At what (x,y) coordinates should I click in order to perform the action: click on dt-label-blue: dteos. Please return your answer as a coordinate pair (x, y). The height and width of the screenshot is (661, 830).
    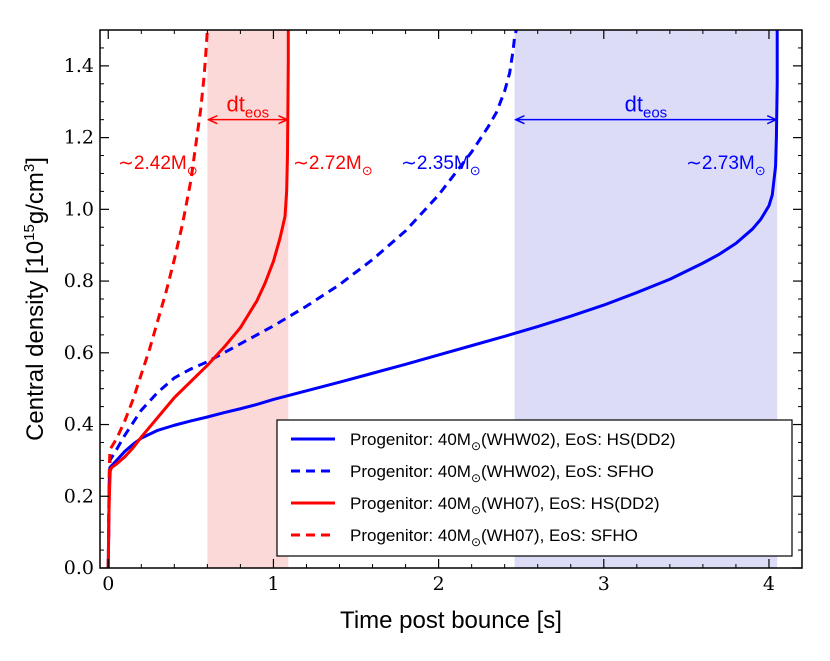
    Looking at the image, I should click on (646, 107).